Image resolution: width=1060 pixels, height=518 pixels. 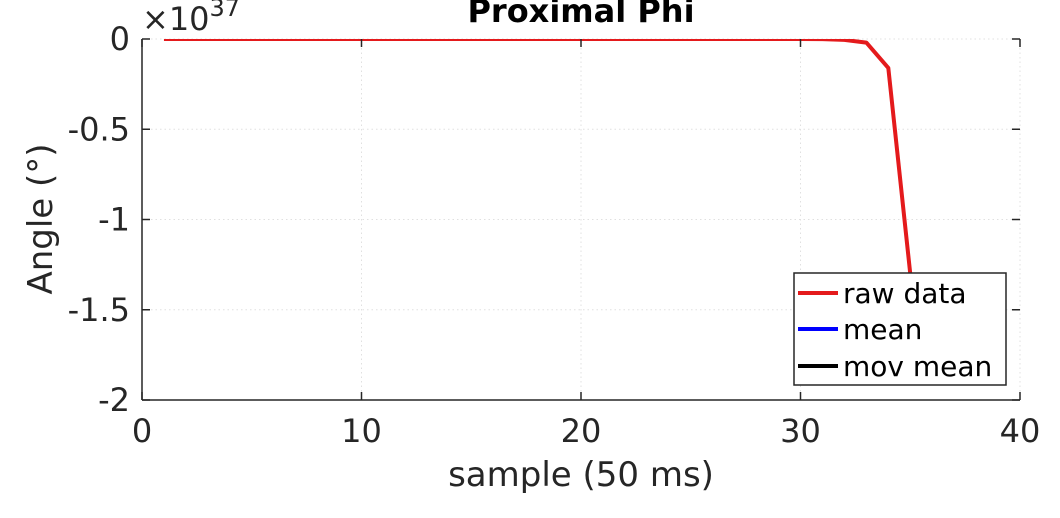 What do you see at coordinates (882, 329) in the screenshot?
I see `legend-label-mean: mean` at bounding box center [882, 329].